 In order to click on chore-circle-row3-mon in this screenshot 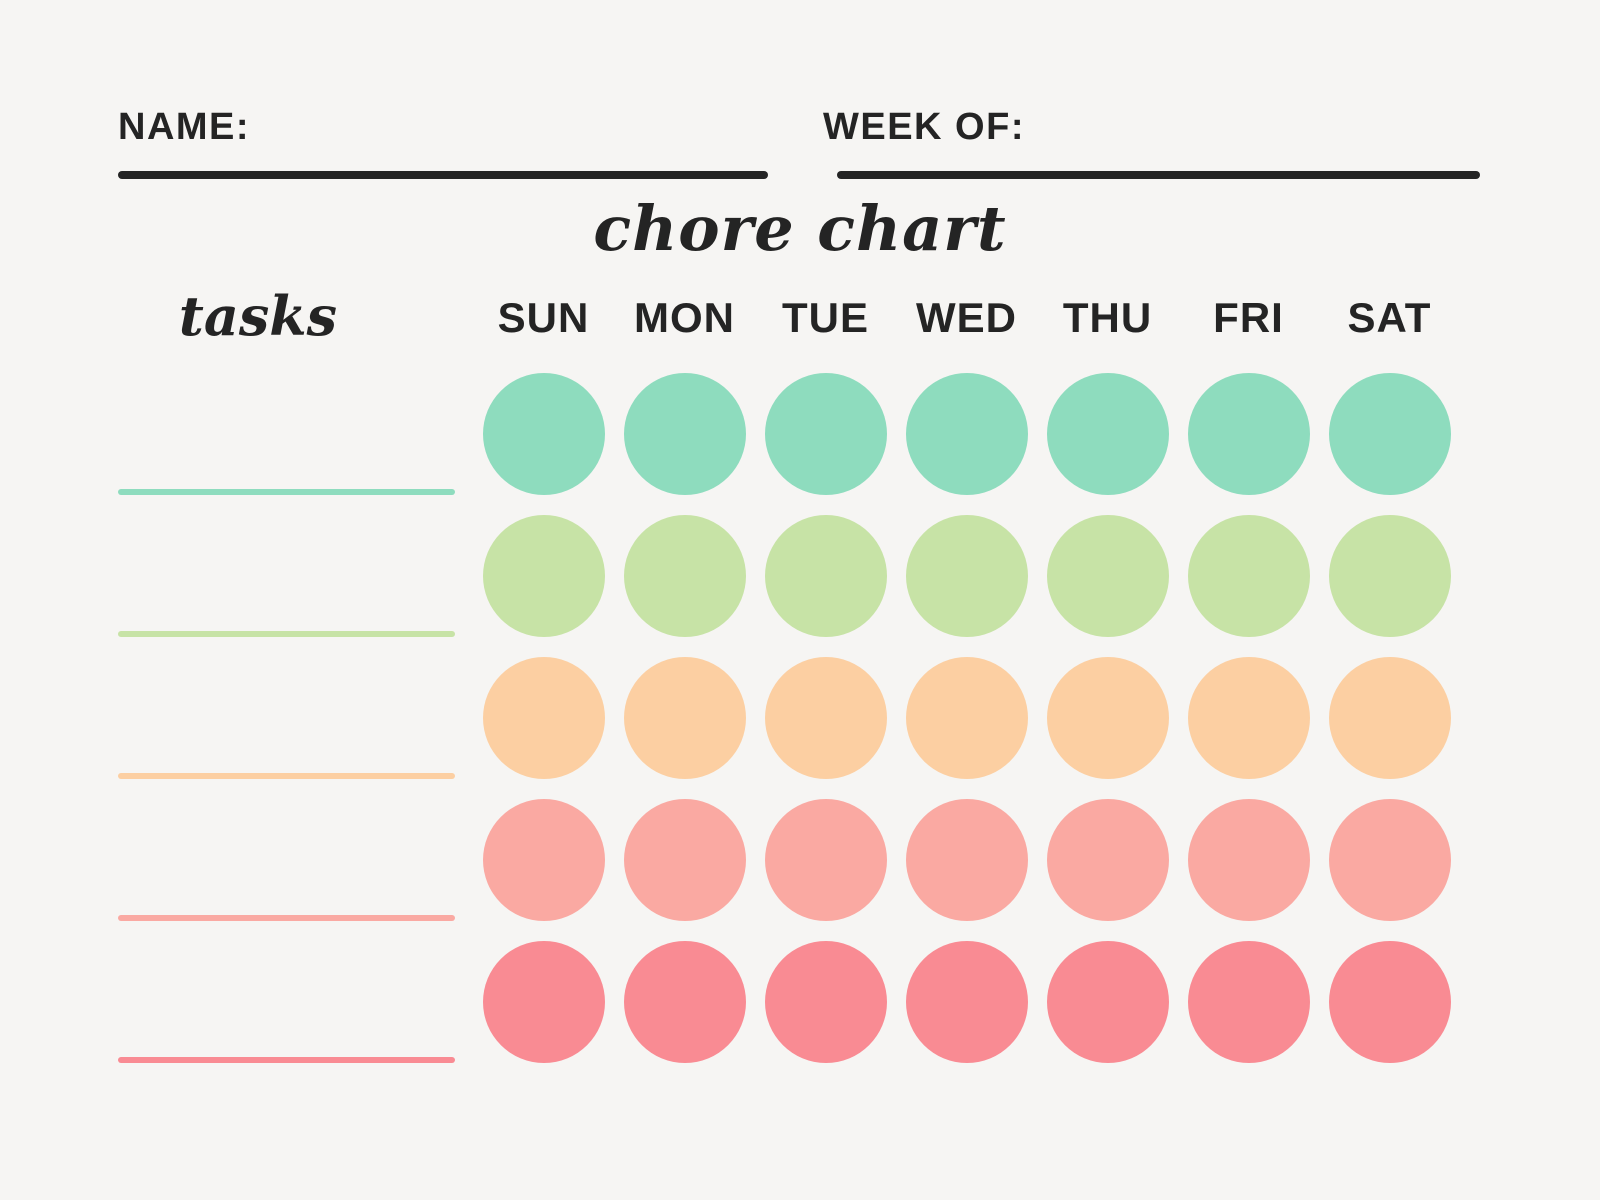, I will do `click(684, 718)`.